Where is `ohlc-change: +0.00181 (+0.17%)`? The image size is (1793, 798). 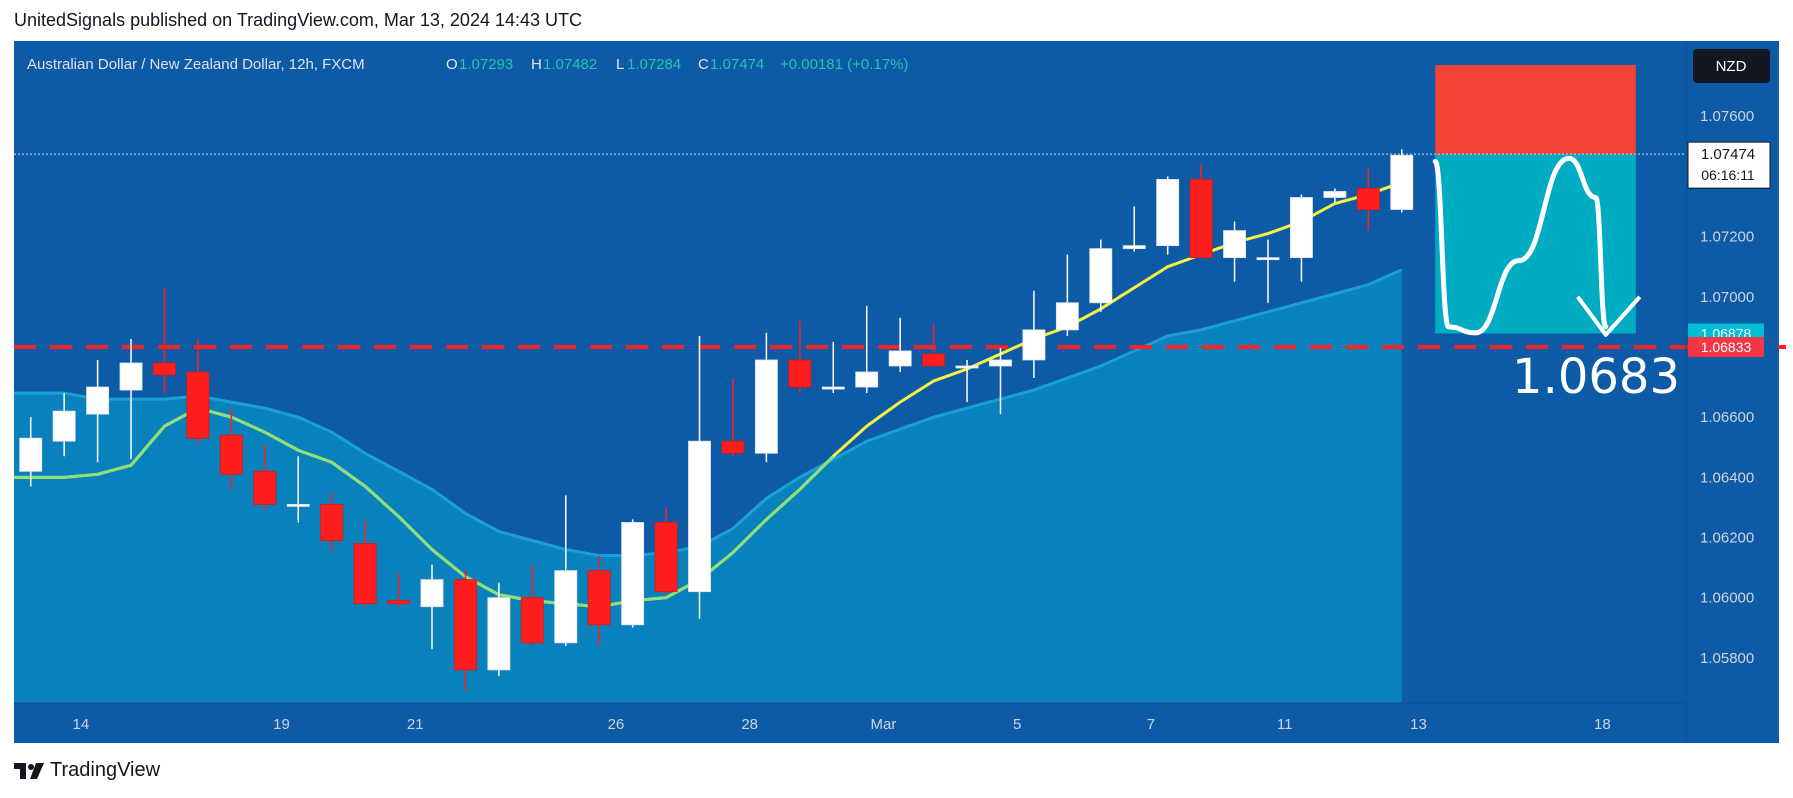 ohlc-change: +0.00181 (+0.17%) is located at coordinates (844, 64).